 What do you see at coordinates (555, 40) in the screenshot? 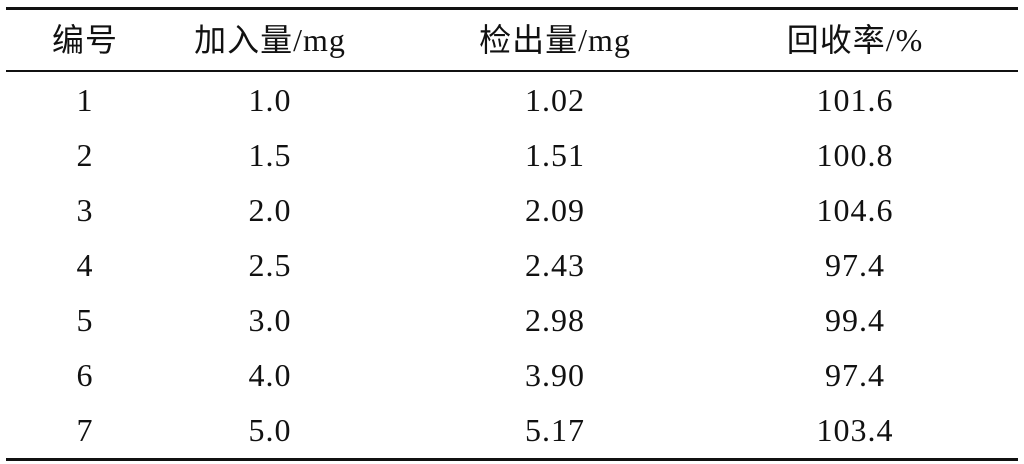
I see `header-cell: 检出量/mg` at bounding box center [555, 40].